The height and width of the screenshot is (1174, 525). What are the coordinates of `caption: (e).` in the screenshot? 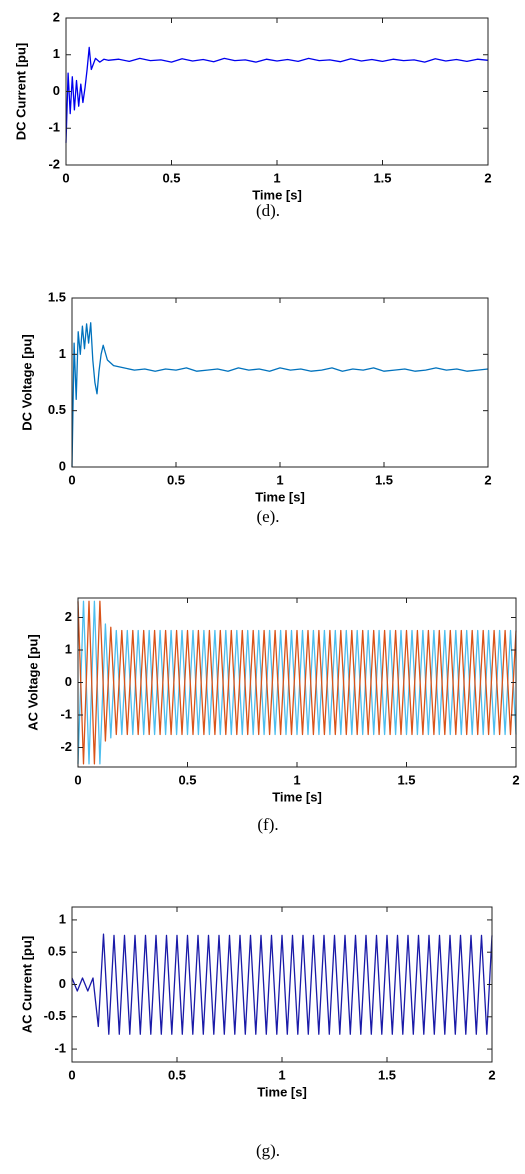 It's located at (267, 516).